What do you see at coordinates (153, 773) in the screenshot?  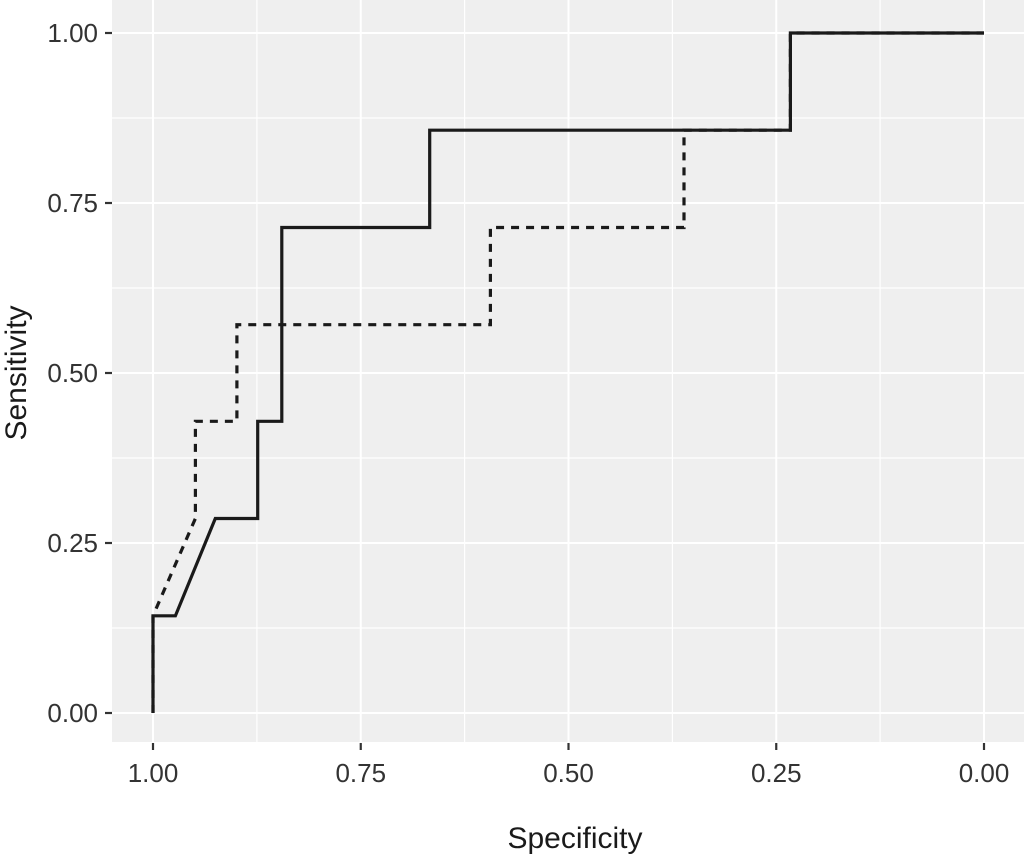 I see `x-tick-label: 1.00` at bounding box center [153, 773].